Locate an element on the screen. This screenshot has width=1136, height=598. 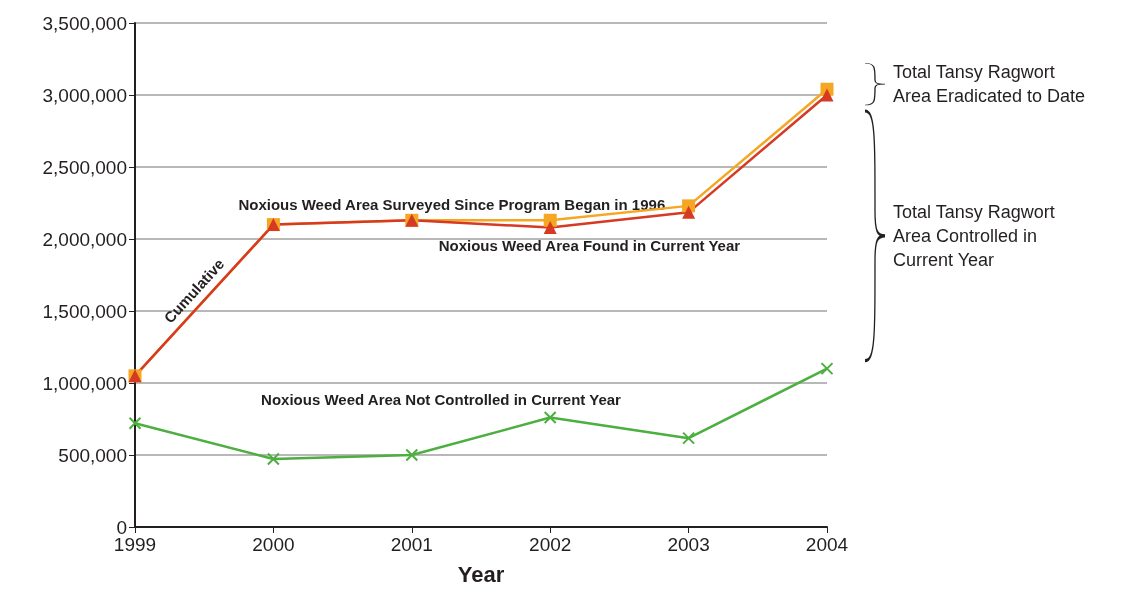
y-tick-label: 500,000 is located at coordinates (92, 455).